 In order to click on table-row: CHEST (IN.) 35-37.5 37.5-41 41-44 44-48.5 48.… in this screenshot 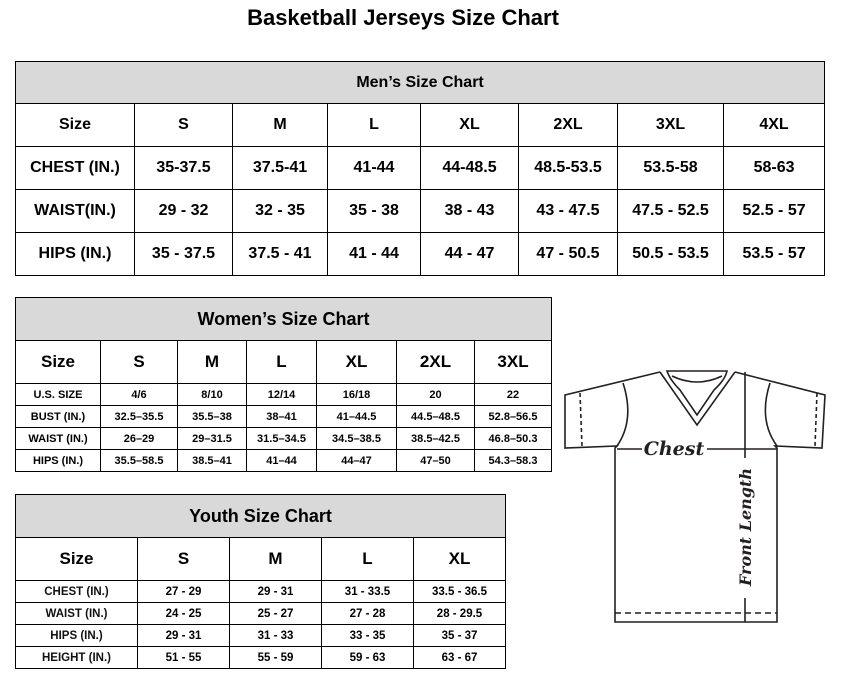, I will do `click(420, 168)`.